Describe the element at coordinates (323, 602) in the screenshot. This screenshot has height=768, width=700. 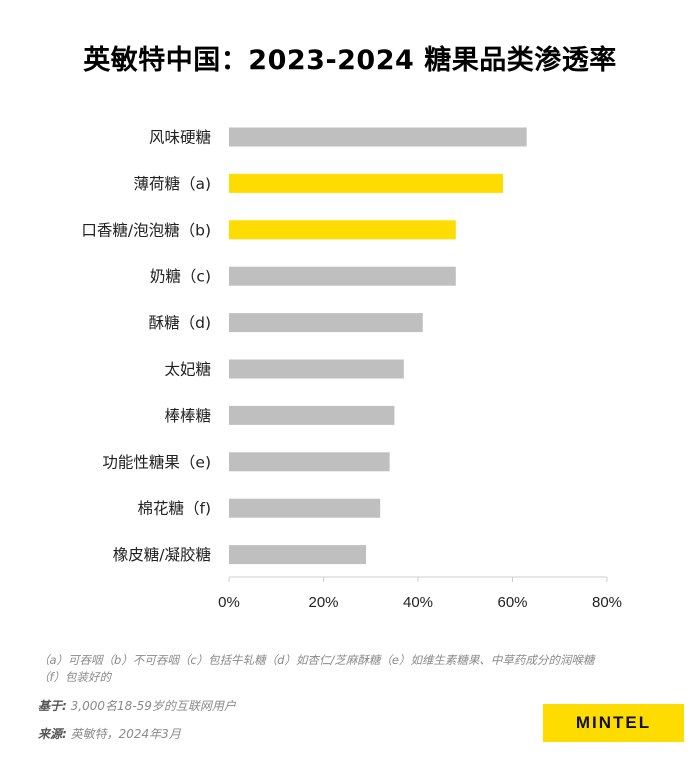
I see `x-tick-label: 20%` at that location.